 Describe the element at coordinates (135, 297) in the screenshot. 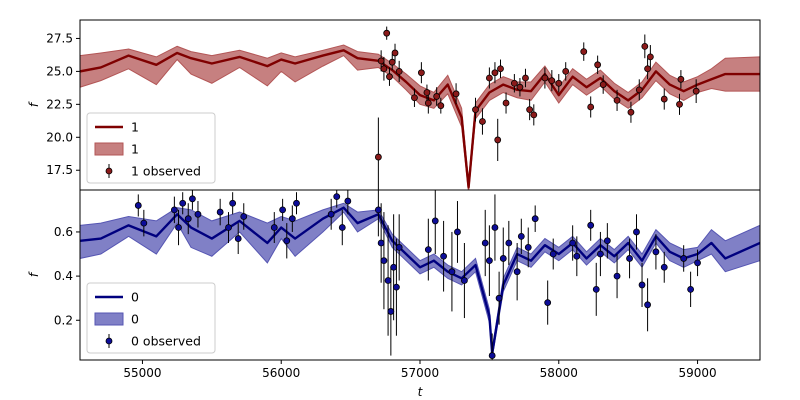

I see `legend-label: 0` at that location.